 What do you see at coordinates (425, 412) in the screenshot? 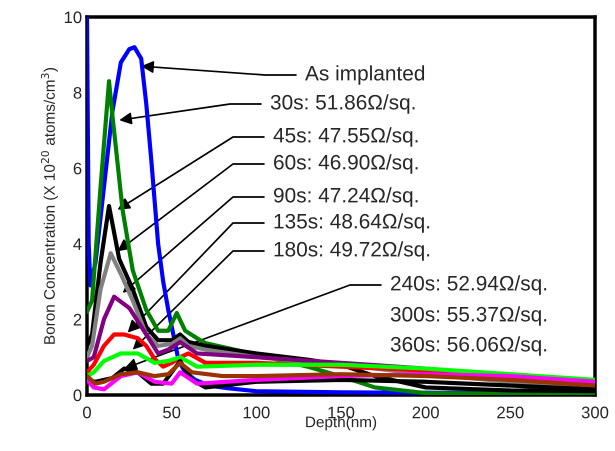
I see `x-tick-label: 200` at bounding box center [425, 412].